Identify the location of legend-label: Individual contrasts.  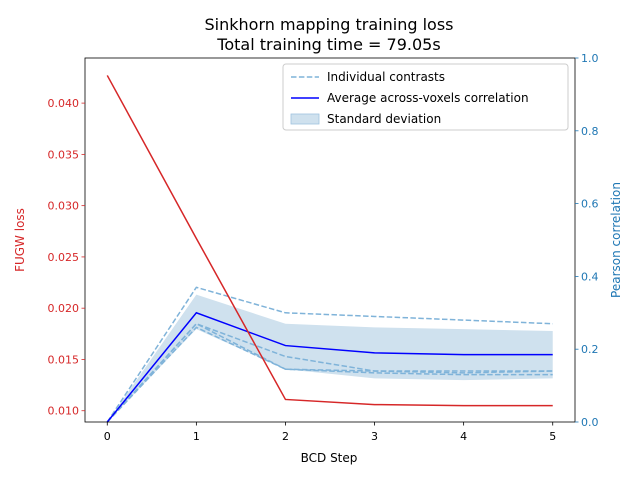
(386, 77).